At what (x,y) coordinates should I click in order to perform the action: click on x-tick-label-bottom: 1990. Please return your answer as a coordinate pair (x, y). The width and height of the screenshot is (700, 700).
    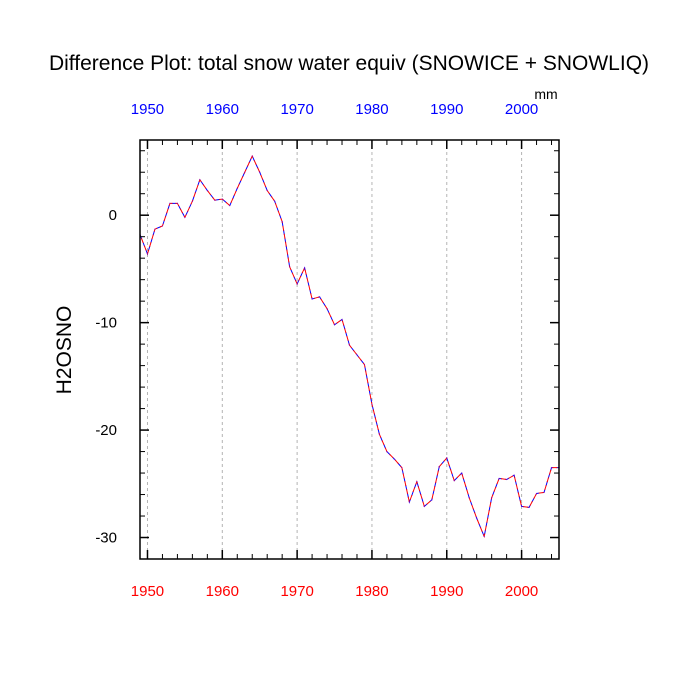
    Looking at the image, I should click on (446, 591).